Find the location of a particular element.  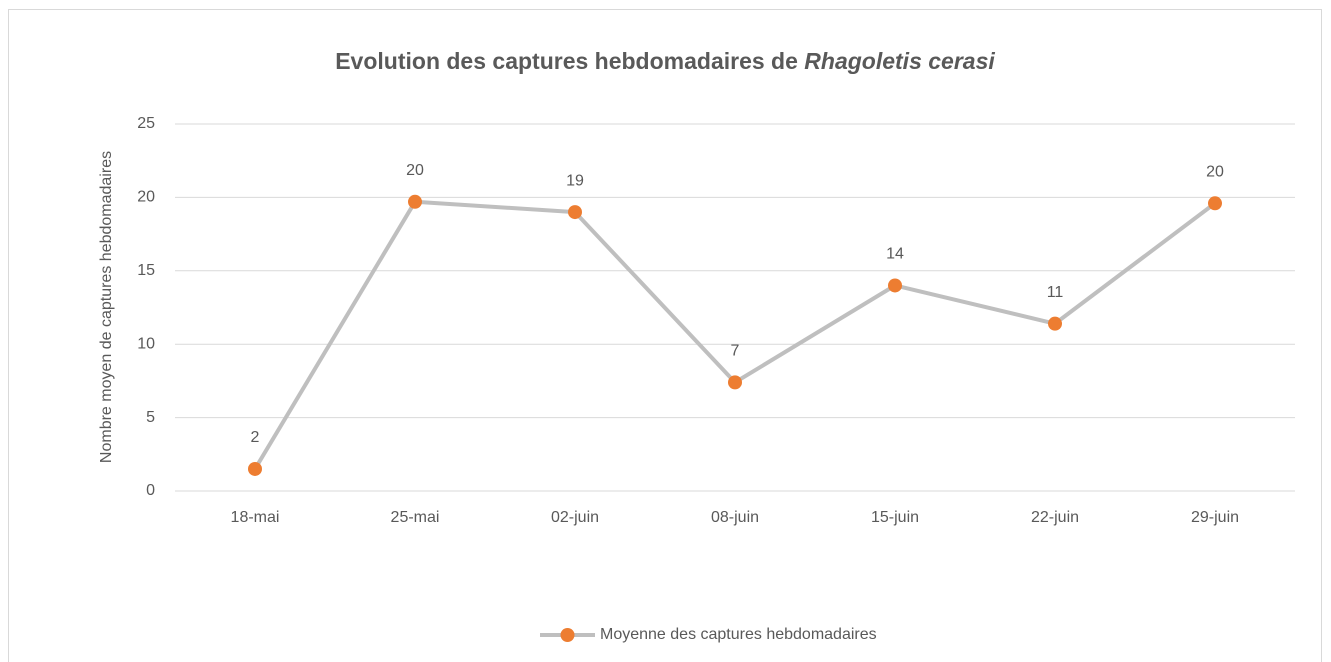

y-tick-label: 20 is located at coordinates (146, 197).